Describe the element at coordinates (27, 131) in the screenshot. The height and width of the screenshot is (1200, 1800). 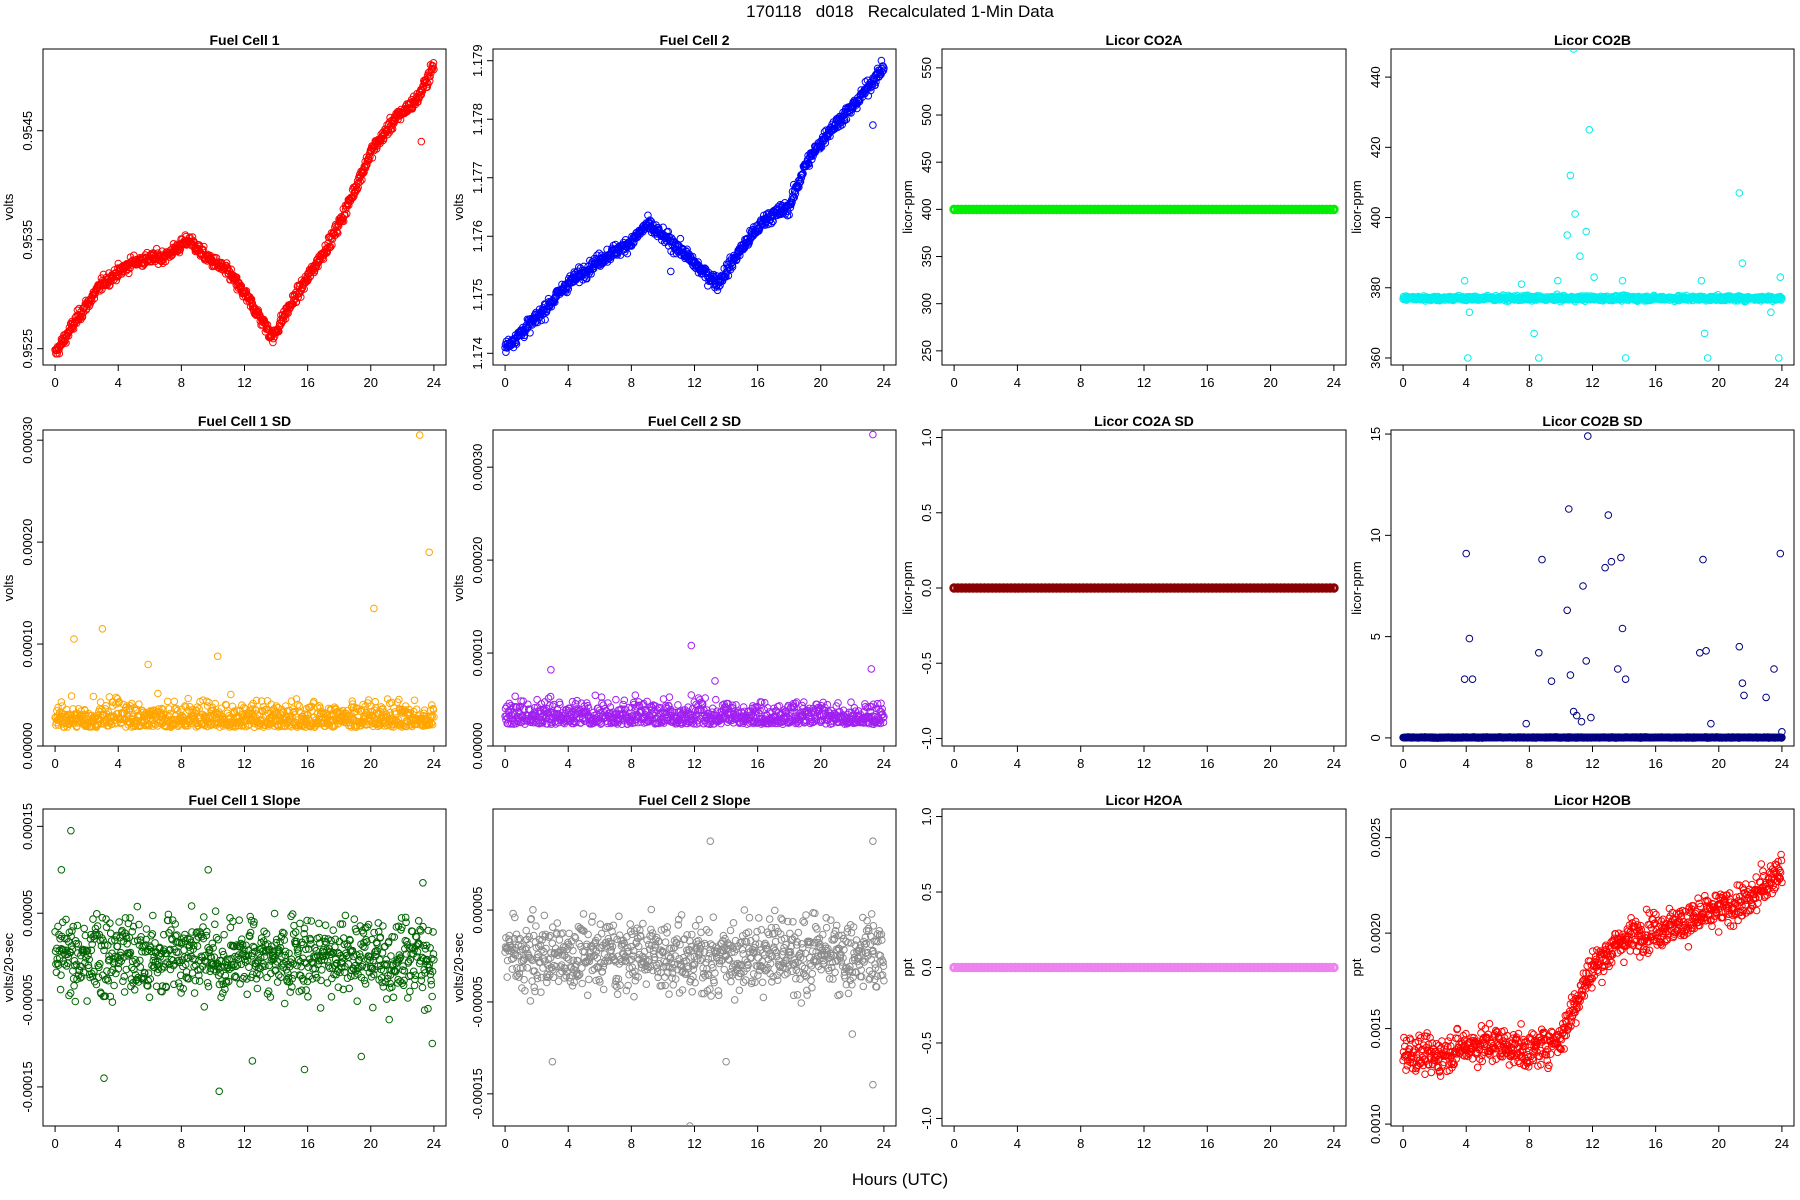
I see `y-tick-label: 0.9545` at that location.